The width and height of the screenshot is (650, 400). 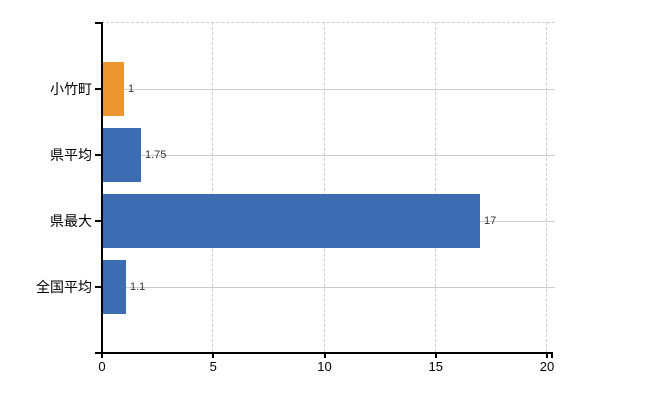 I want to click on x-tick-label: 20, so click(x=547, y=366).